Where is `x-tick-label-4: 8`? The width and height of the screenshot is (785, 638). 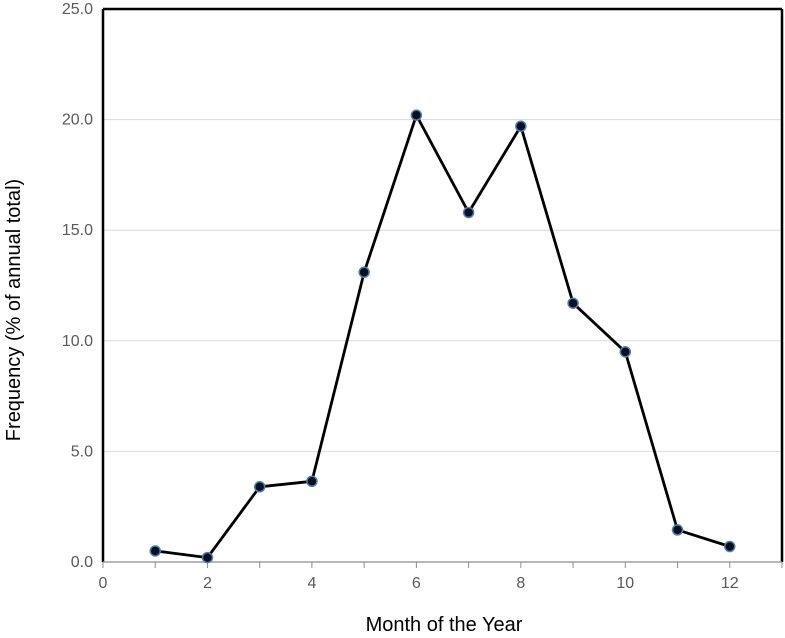
x-tick-label-4: 8 is located at coordinates (520, 583).